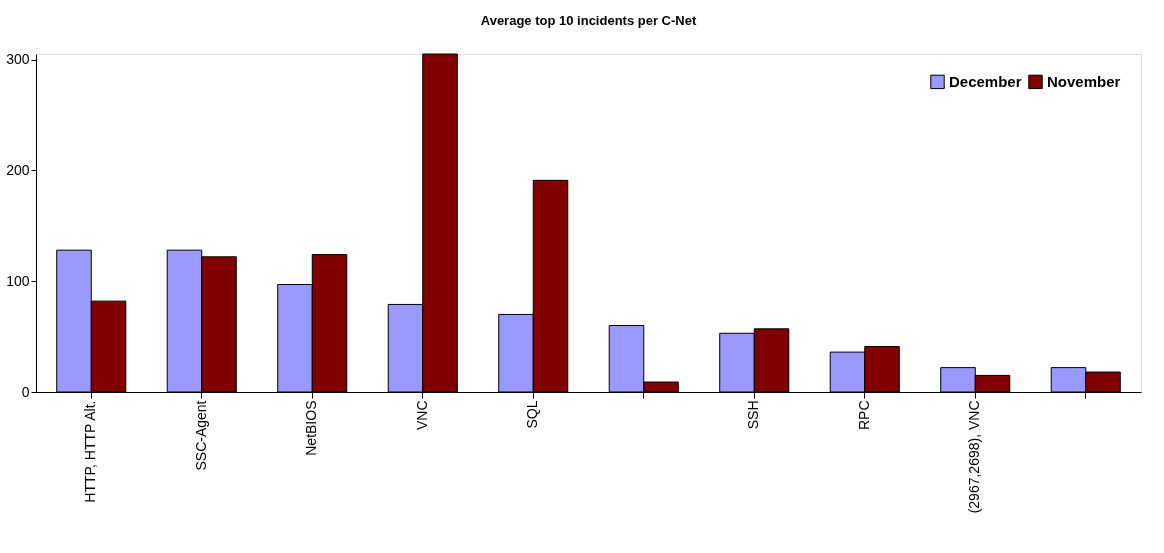 The height and width of the screenshot is (553, 1164). What do you see at coordinates (18, 280) in the screenshot?
I see `y-tick-label: 100` at bounding box center [18, 280].